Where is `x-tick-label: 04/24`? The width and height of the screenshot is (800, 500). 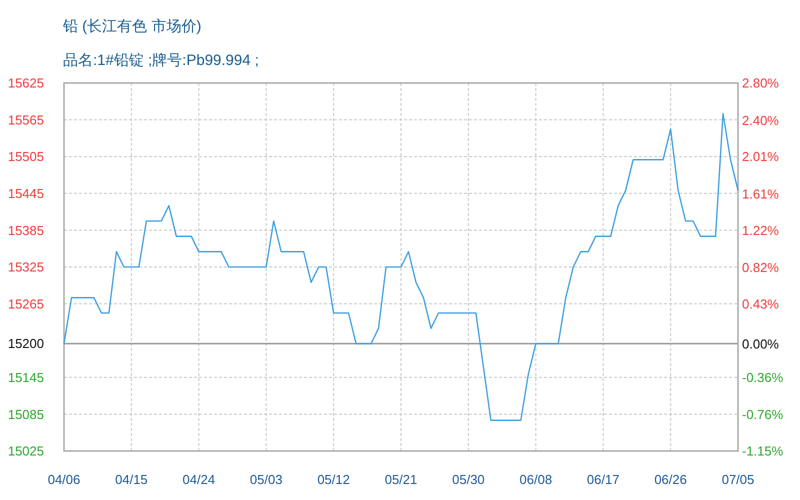
x-tick-label: 04/24 is located at coordinates (199, 479).